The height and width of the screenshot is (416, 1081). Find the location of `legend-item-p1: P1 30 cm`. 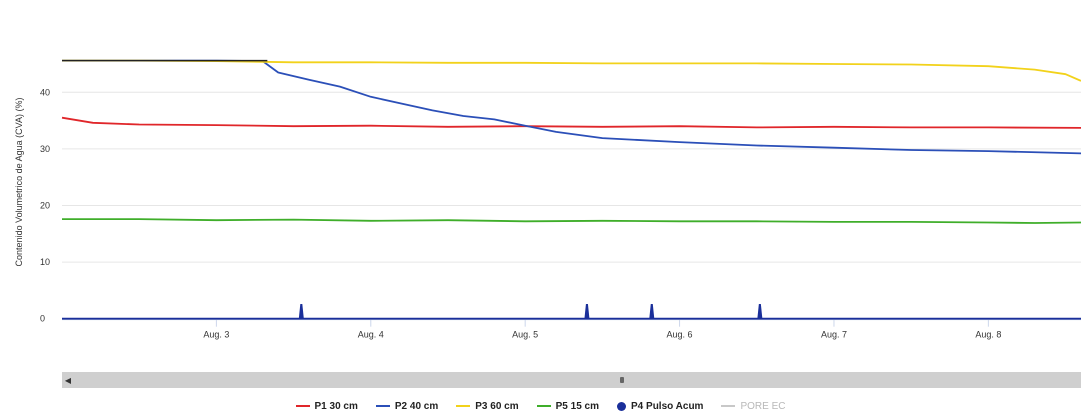

legend-item-p1: P1 30 cm is located at coordinates (326, 406).